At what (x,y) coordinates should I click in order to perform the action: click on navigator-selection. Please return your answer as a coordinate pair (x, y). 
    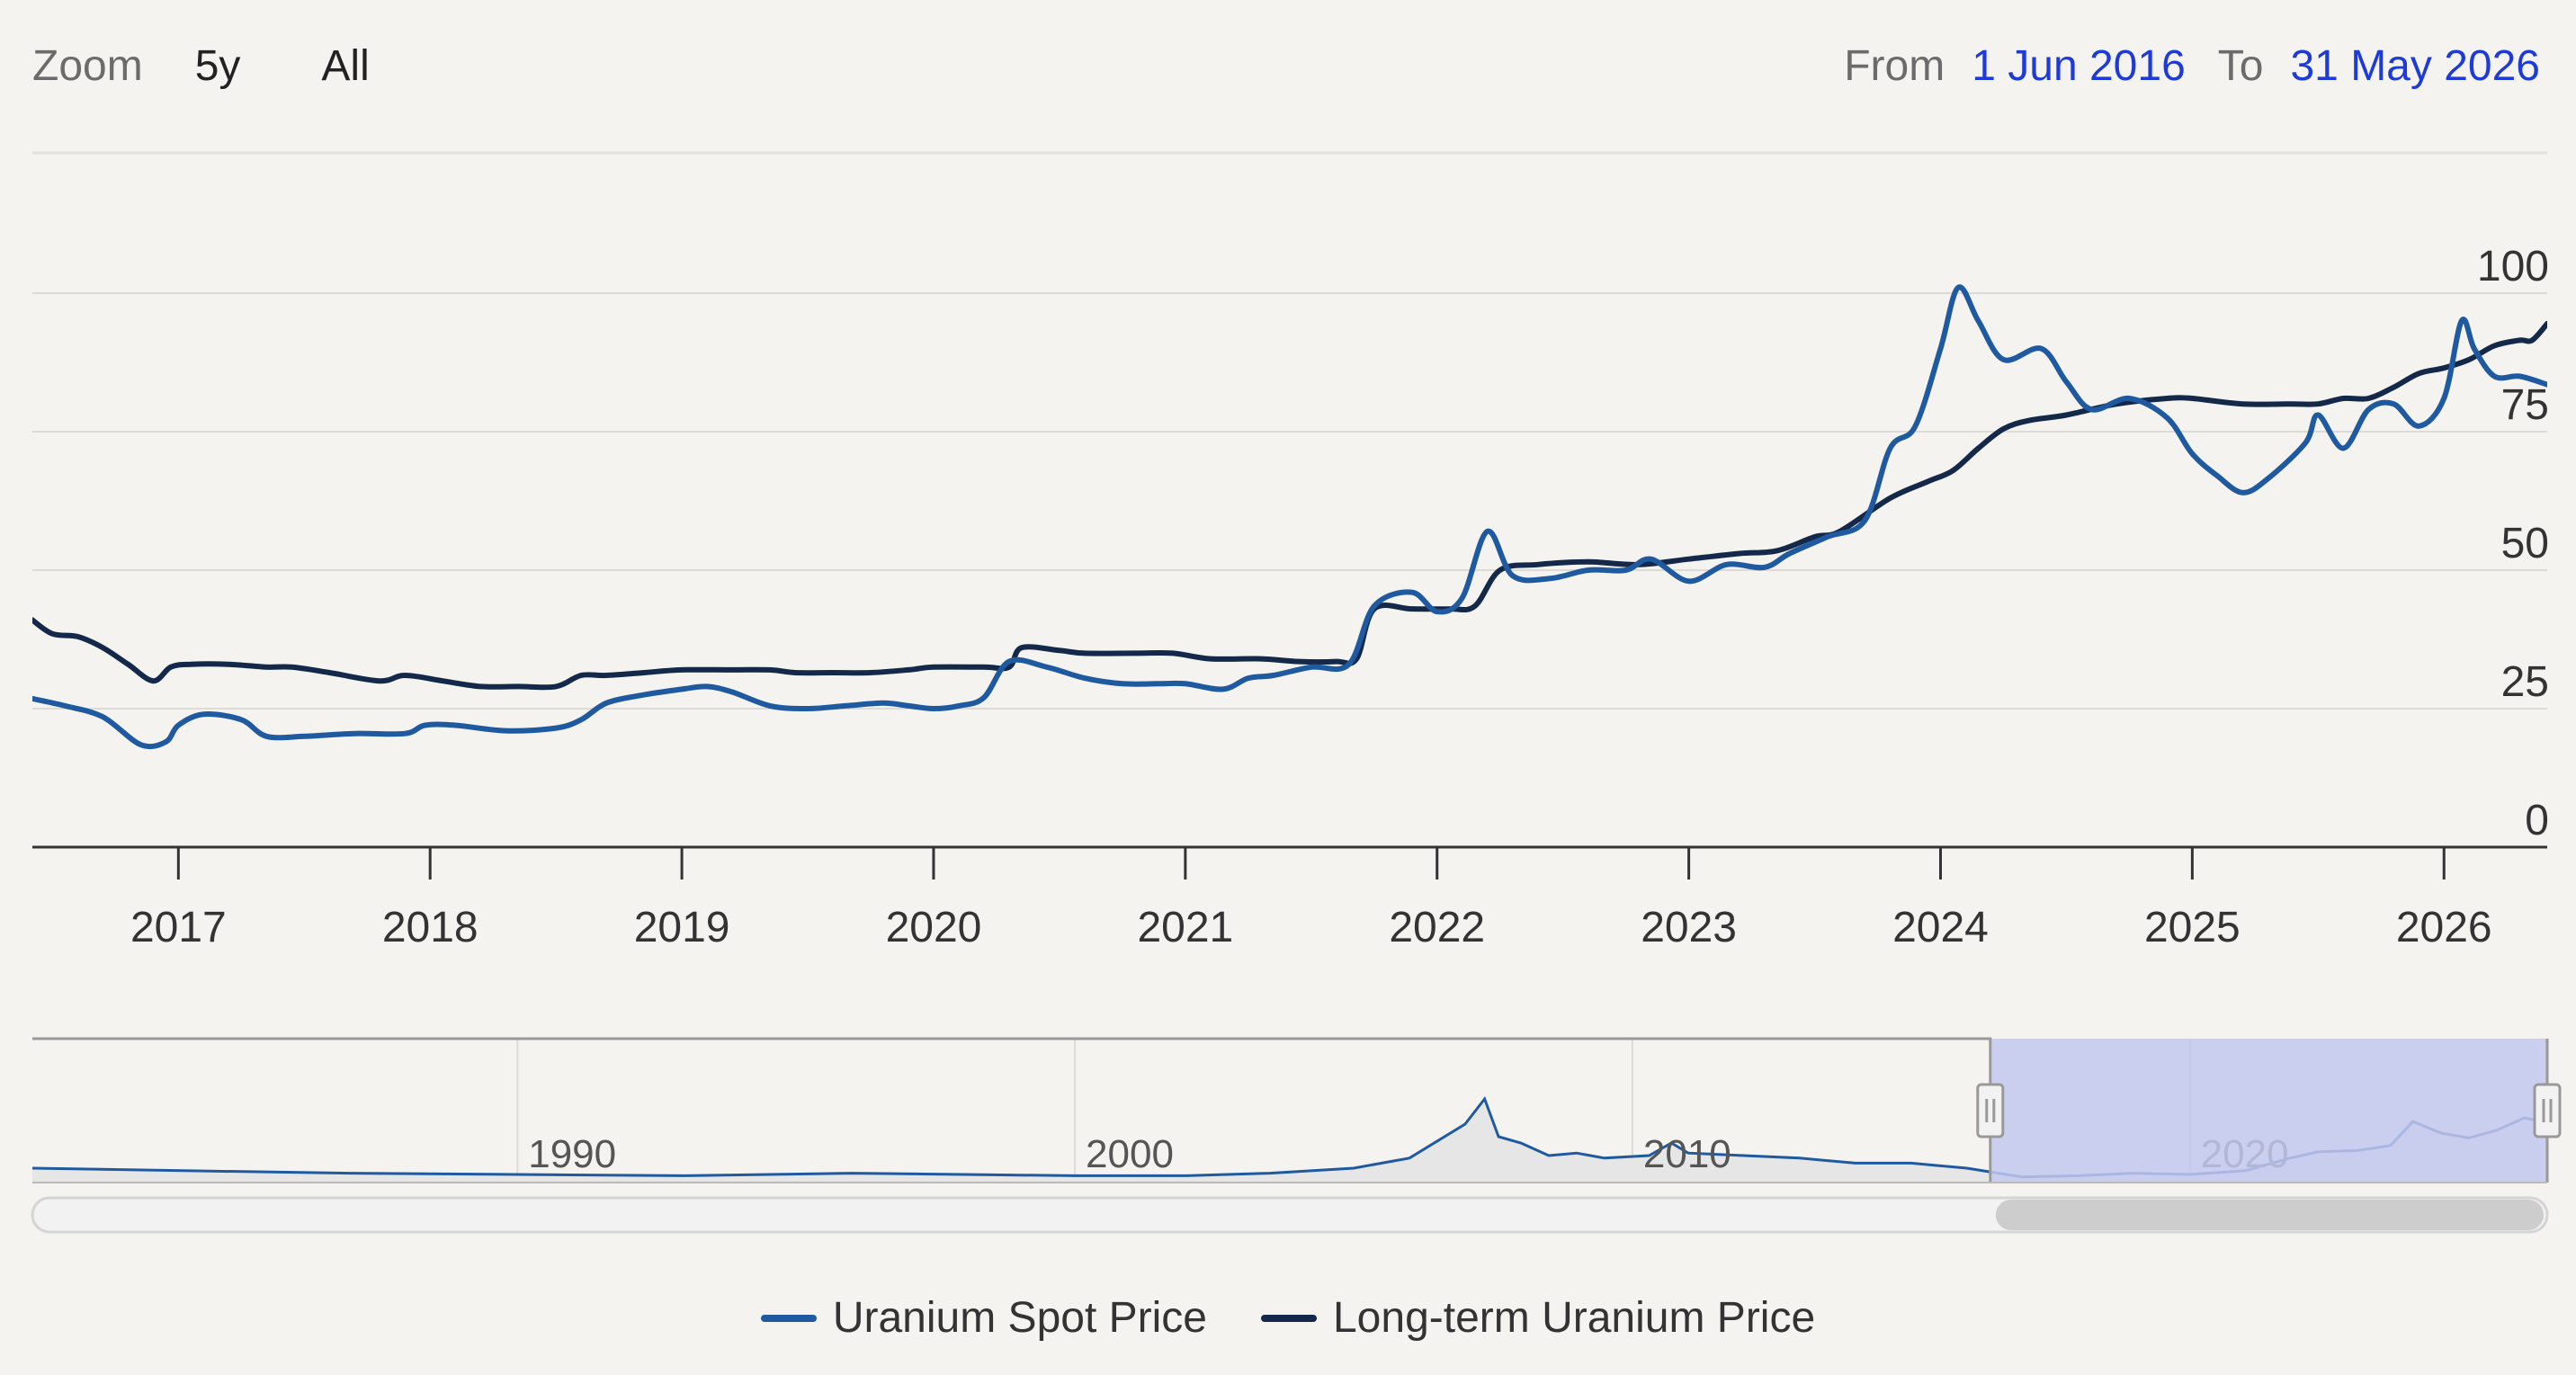
    Looking at the image, I should click on (2268, 1111).